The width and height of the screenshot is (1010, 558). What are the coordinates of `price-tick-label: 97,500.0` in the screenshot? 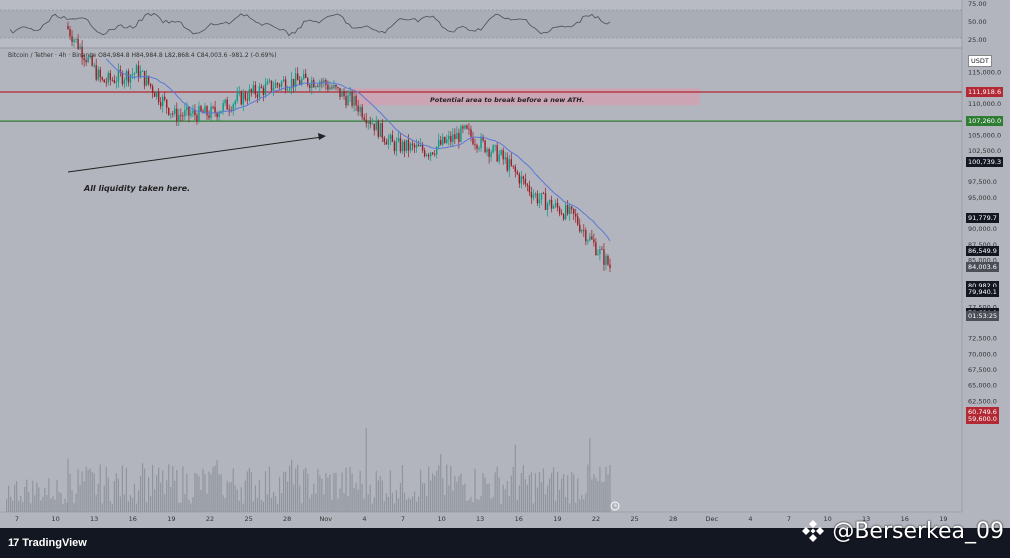 It's located at (982, 182).